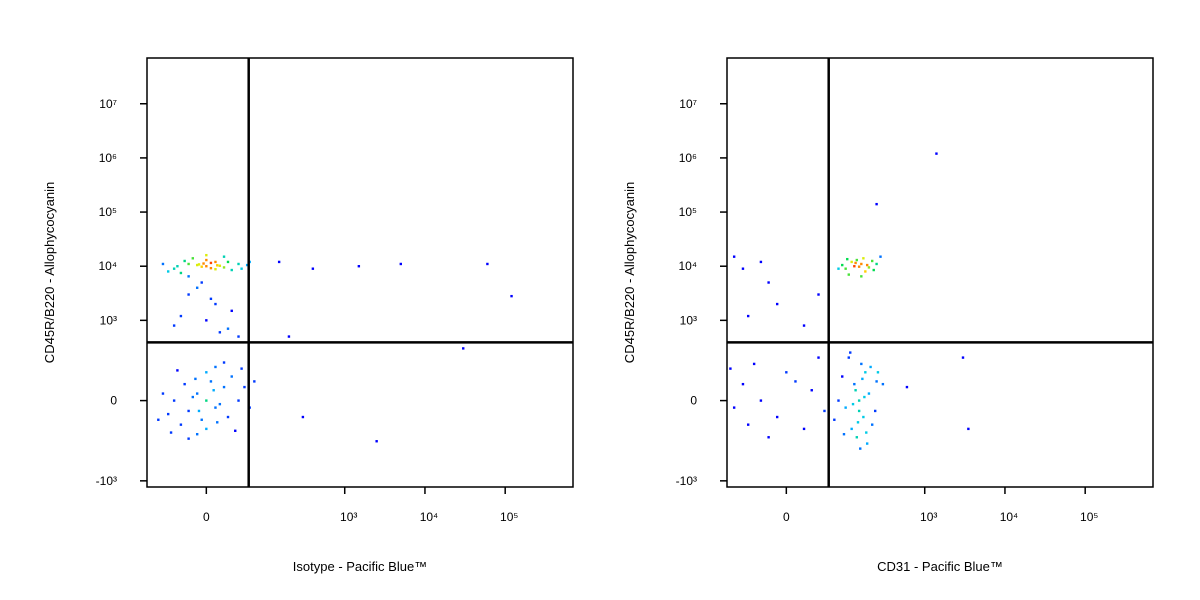 Image resolution: width=1200 pixels, height=600 pixels. I want to click on y-tick-label: 10³, so click(108, 320).